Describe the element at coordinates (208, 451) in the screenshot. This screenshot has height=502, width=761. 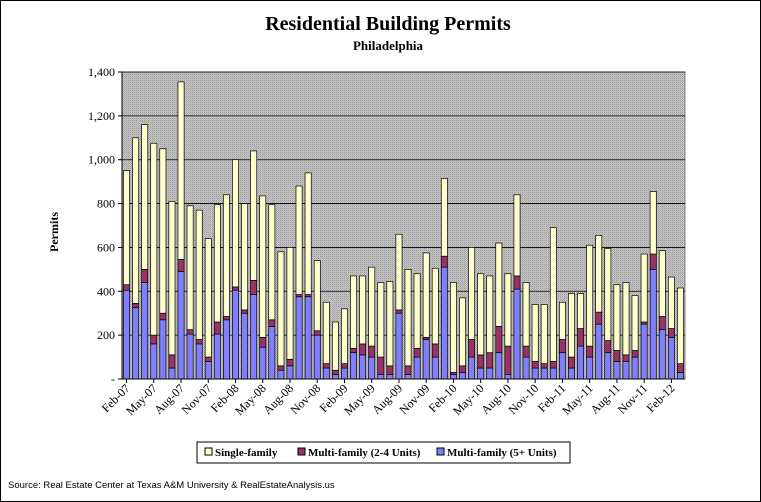
I see `legend-swatch-single-family` at that location.